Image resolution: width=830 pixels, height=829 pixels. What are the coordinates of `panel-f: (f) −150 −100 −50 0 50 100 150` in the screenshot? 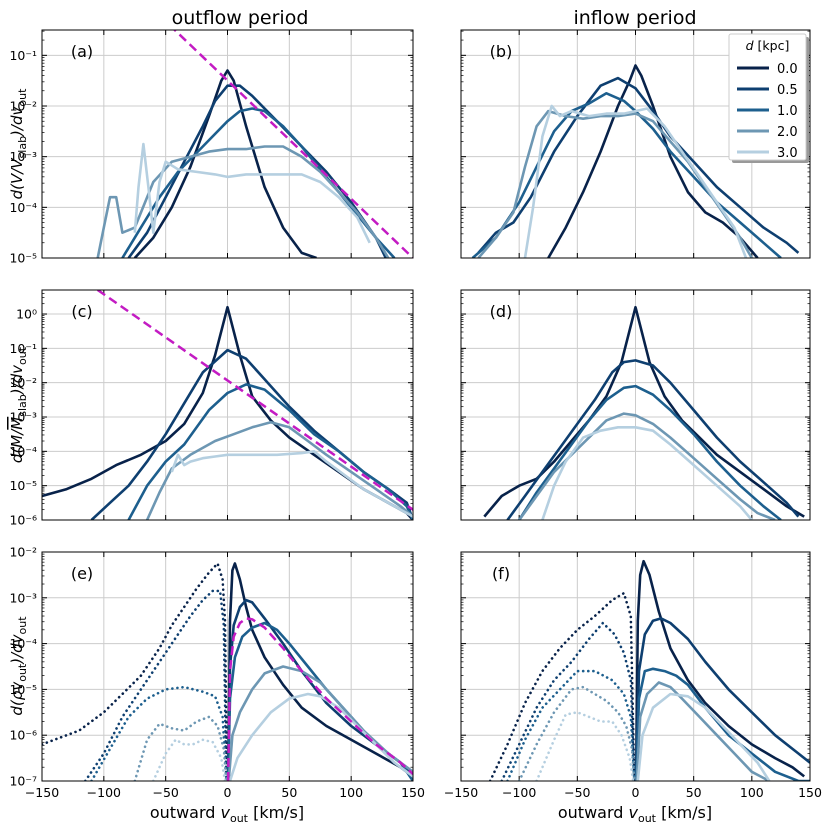 It's located at (633, 675).